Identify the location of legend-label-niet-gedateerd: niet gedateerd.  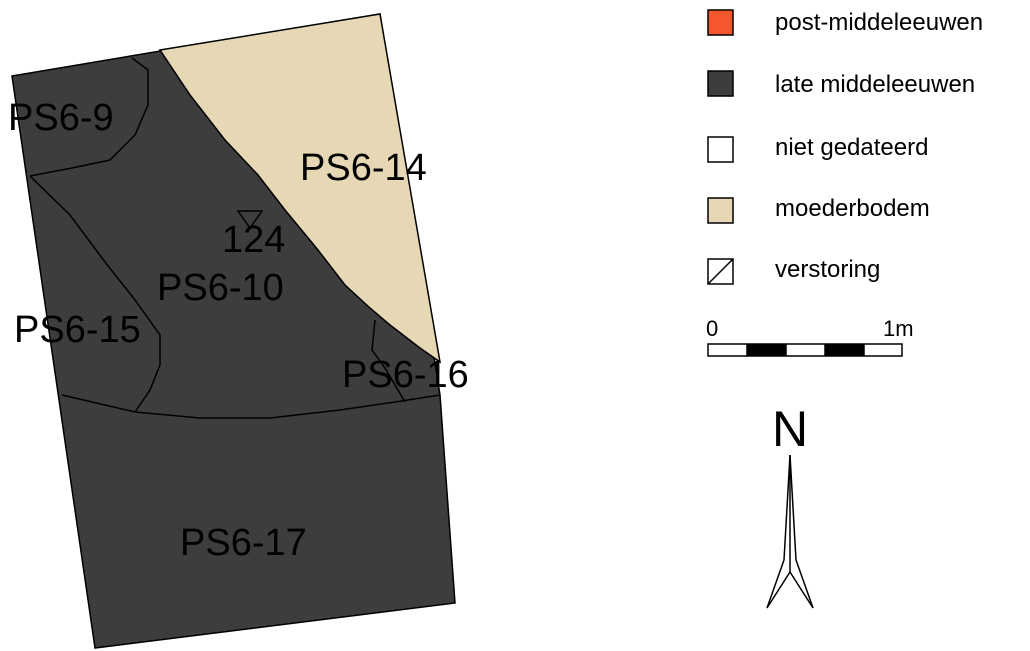
(851, 147).